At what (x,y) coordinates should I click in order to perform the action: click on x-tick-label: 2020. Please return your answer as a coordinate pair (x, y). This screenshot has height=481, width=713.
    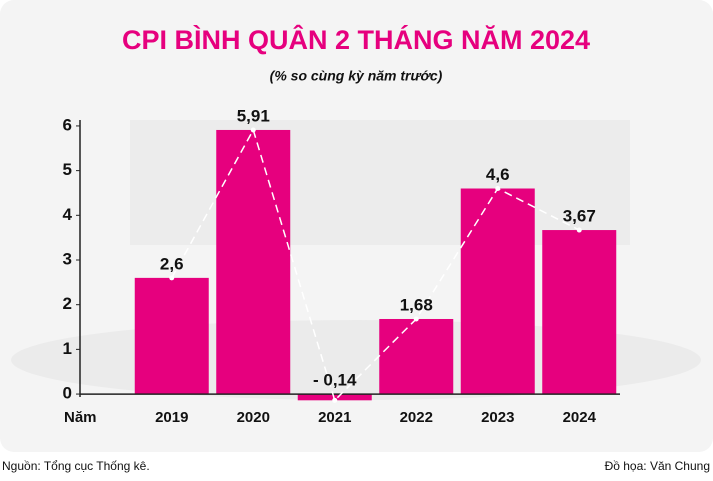
    Looking at the image, I should click on (253, 417).